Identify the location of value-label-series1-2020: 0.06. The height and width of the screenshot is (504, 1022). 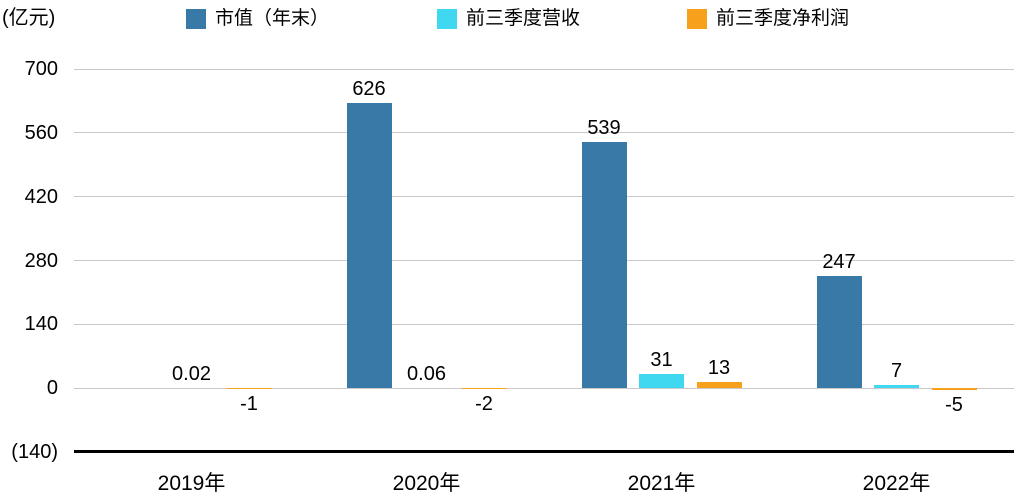
(426, 374).